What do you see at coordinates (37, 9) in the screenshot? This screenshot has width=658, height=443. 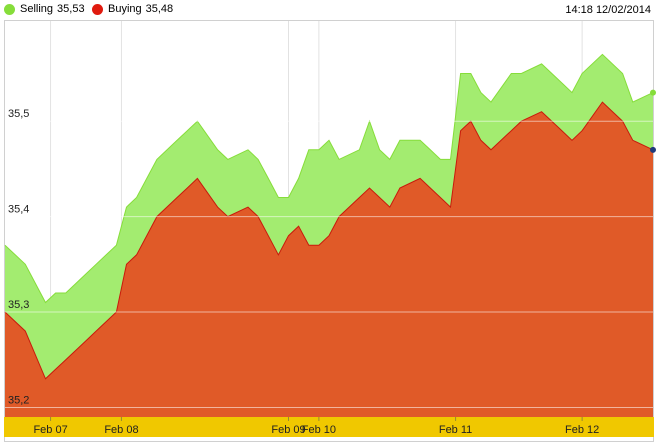 I see `legend-selling-label: Selling` at bounding box center [37, 9].